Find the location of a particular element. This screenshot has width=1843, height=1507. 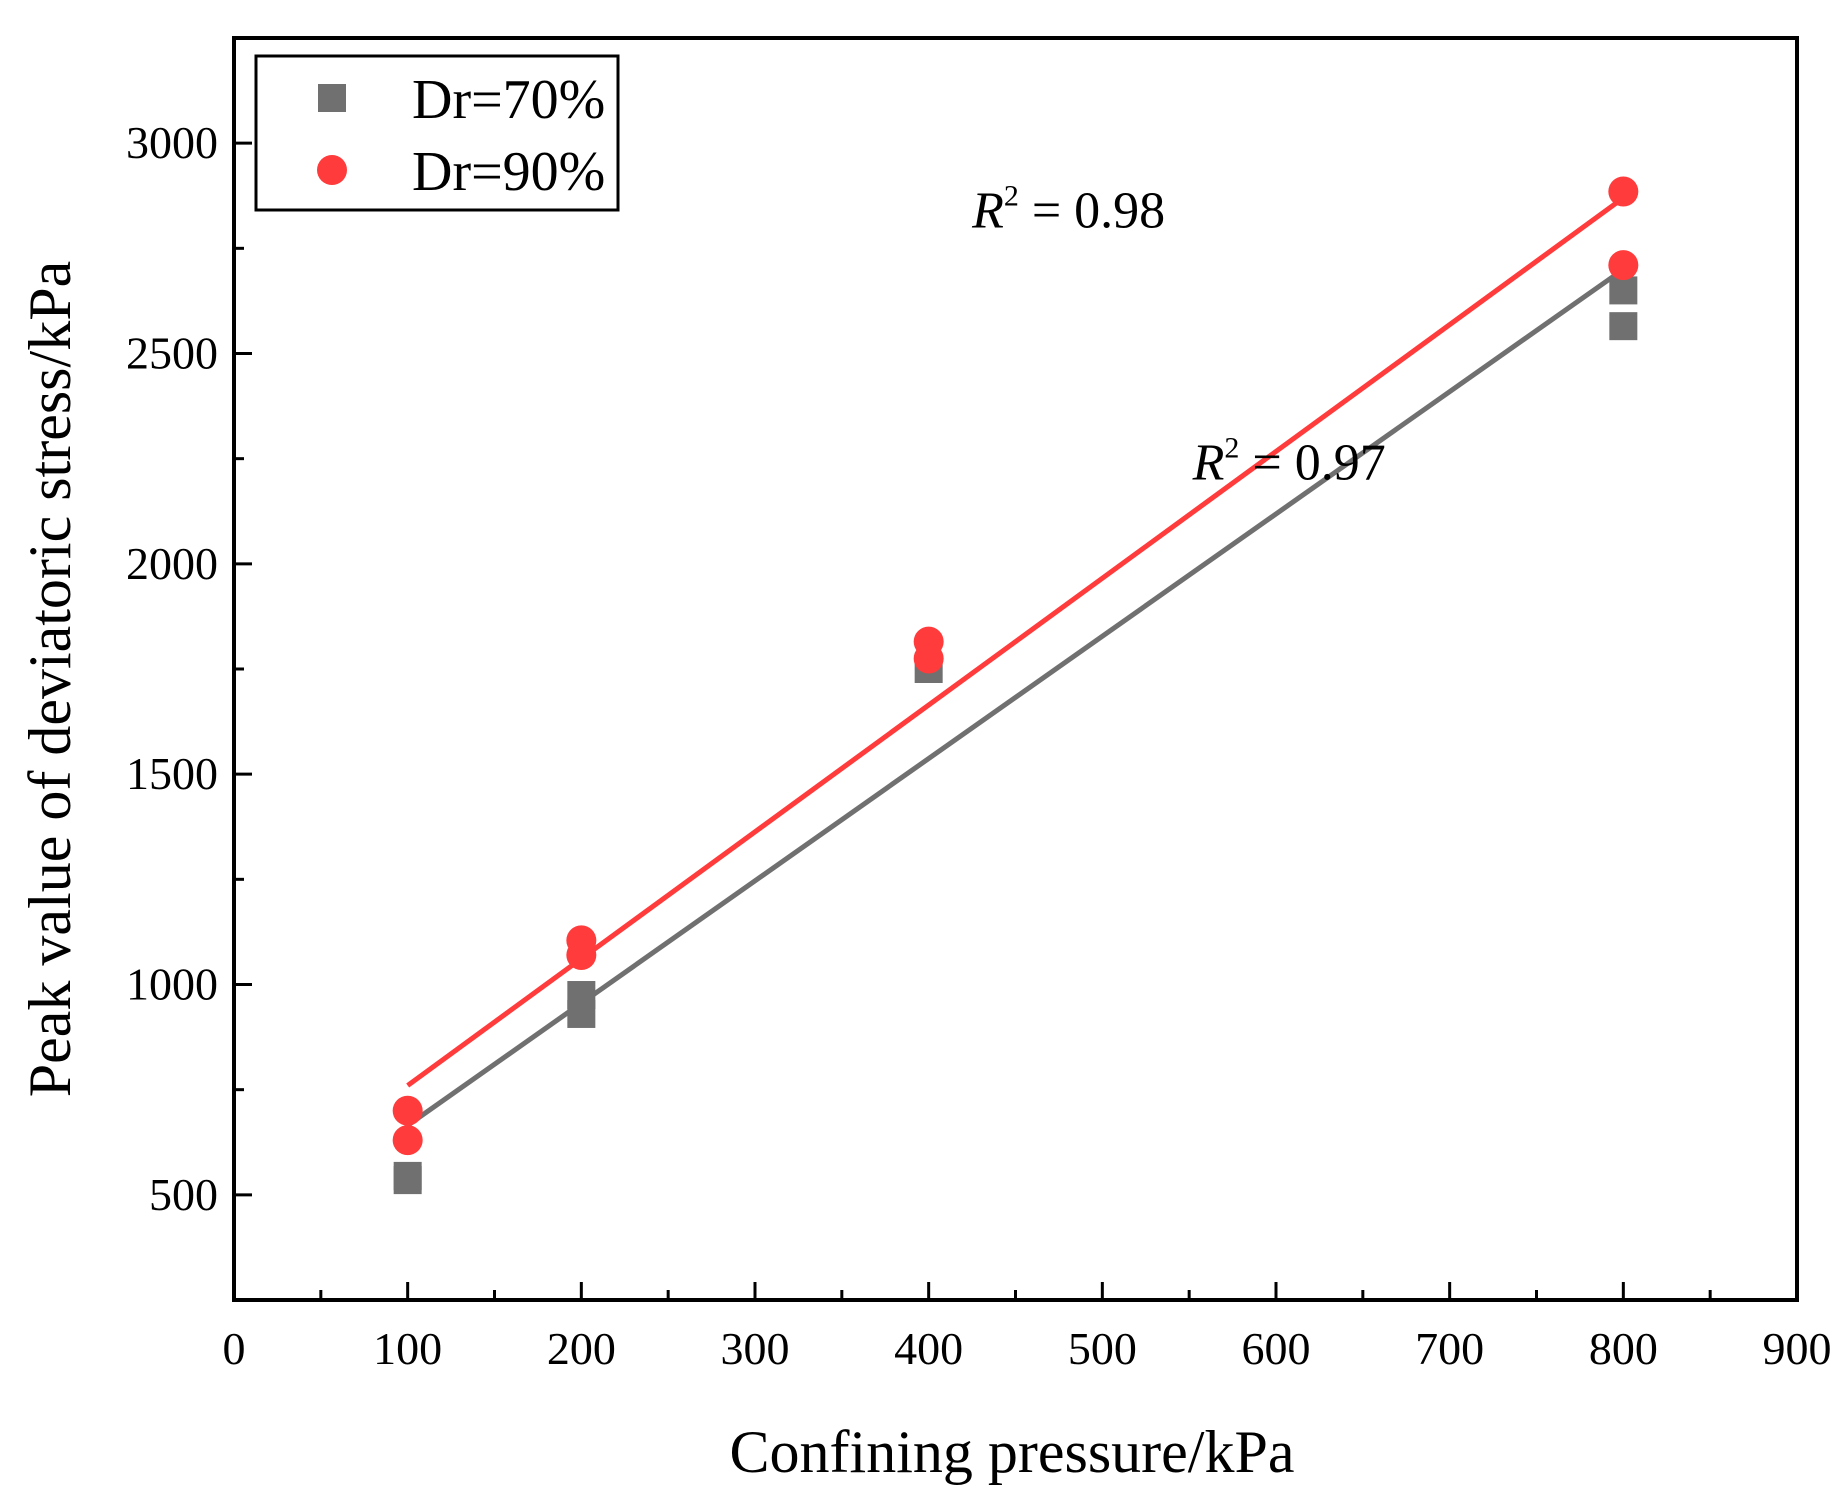

legend: Dr=70% Dr=90% is located at coordinates (437, 133).